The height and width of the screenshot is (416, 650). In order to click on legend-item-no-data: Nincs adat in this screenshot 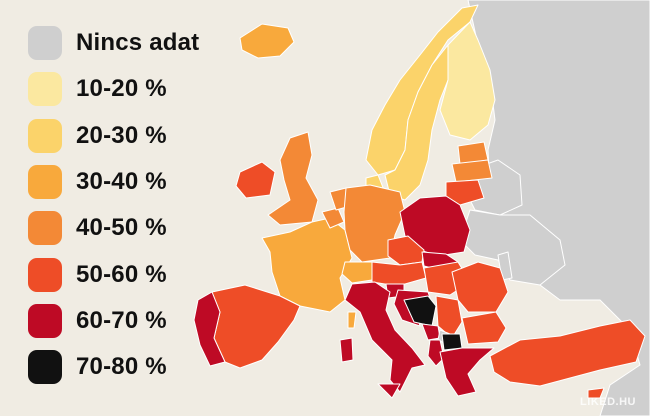, I will do `click(113, 43)`.